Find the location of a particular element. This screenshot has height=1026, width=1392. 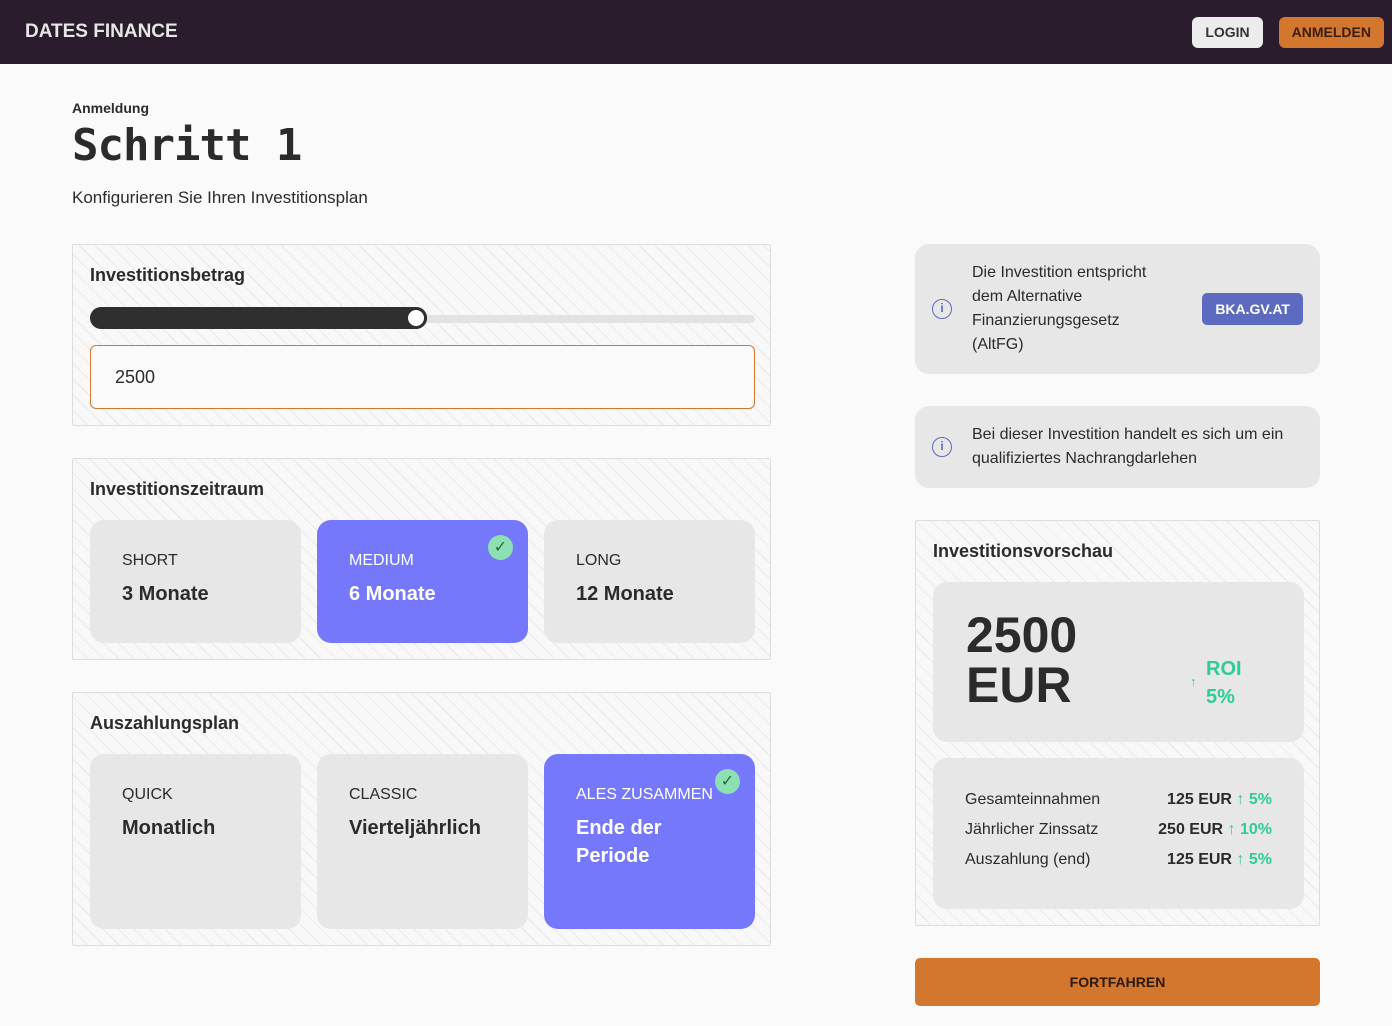

slider-fill is located at coordinates (258, 318).